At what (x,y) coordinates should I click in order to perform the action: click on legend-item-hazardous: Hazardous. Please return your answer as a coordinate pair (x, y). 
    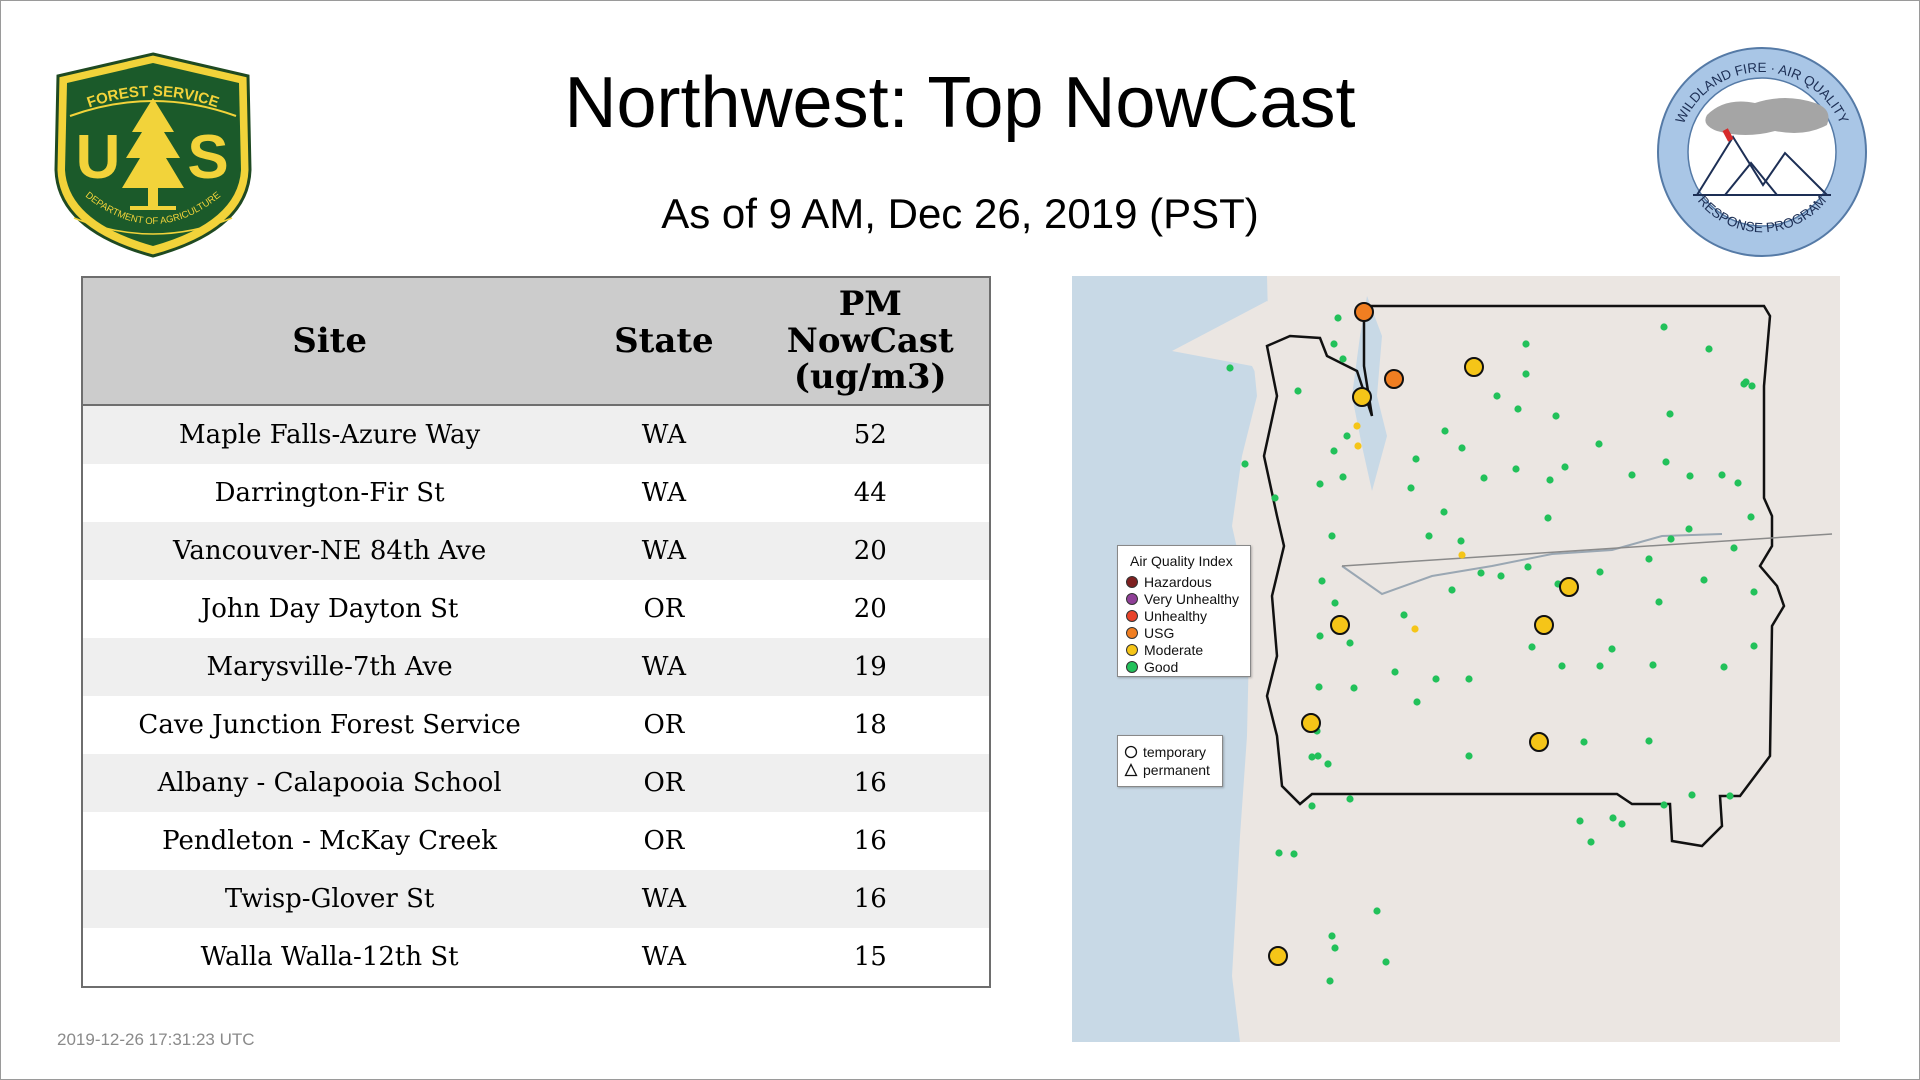
    Looking at the image, I should click on (1169, 581).